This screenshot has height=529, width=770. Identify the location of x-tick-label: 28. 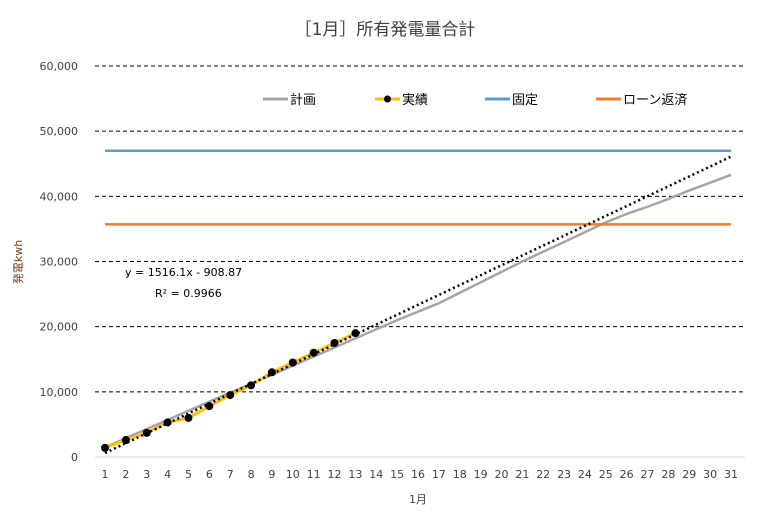
(668, 474).